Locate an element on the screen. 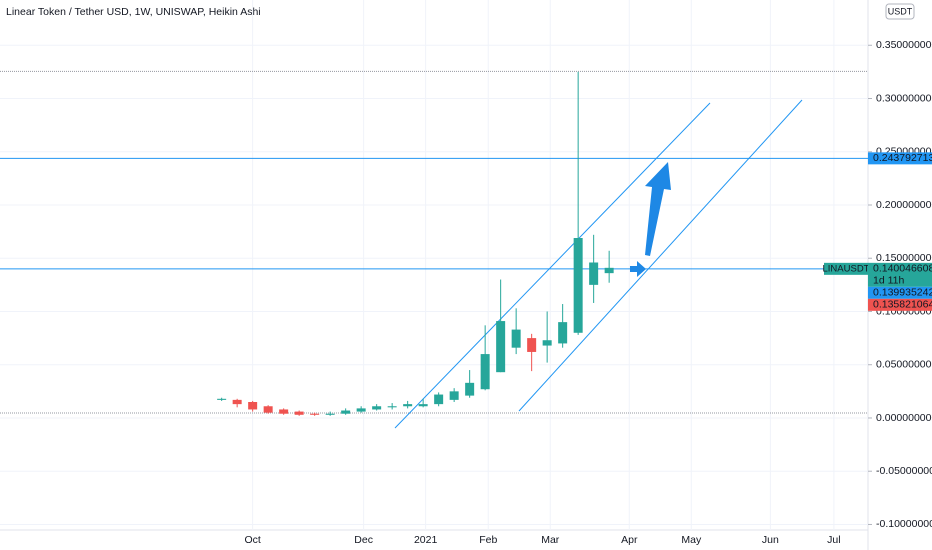 Image resolution: width=932 pixels, height=550 pixels. x-tick-label: Dec is located at coordinates (363, 540).